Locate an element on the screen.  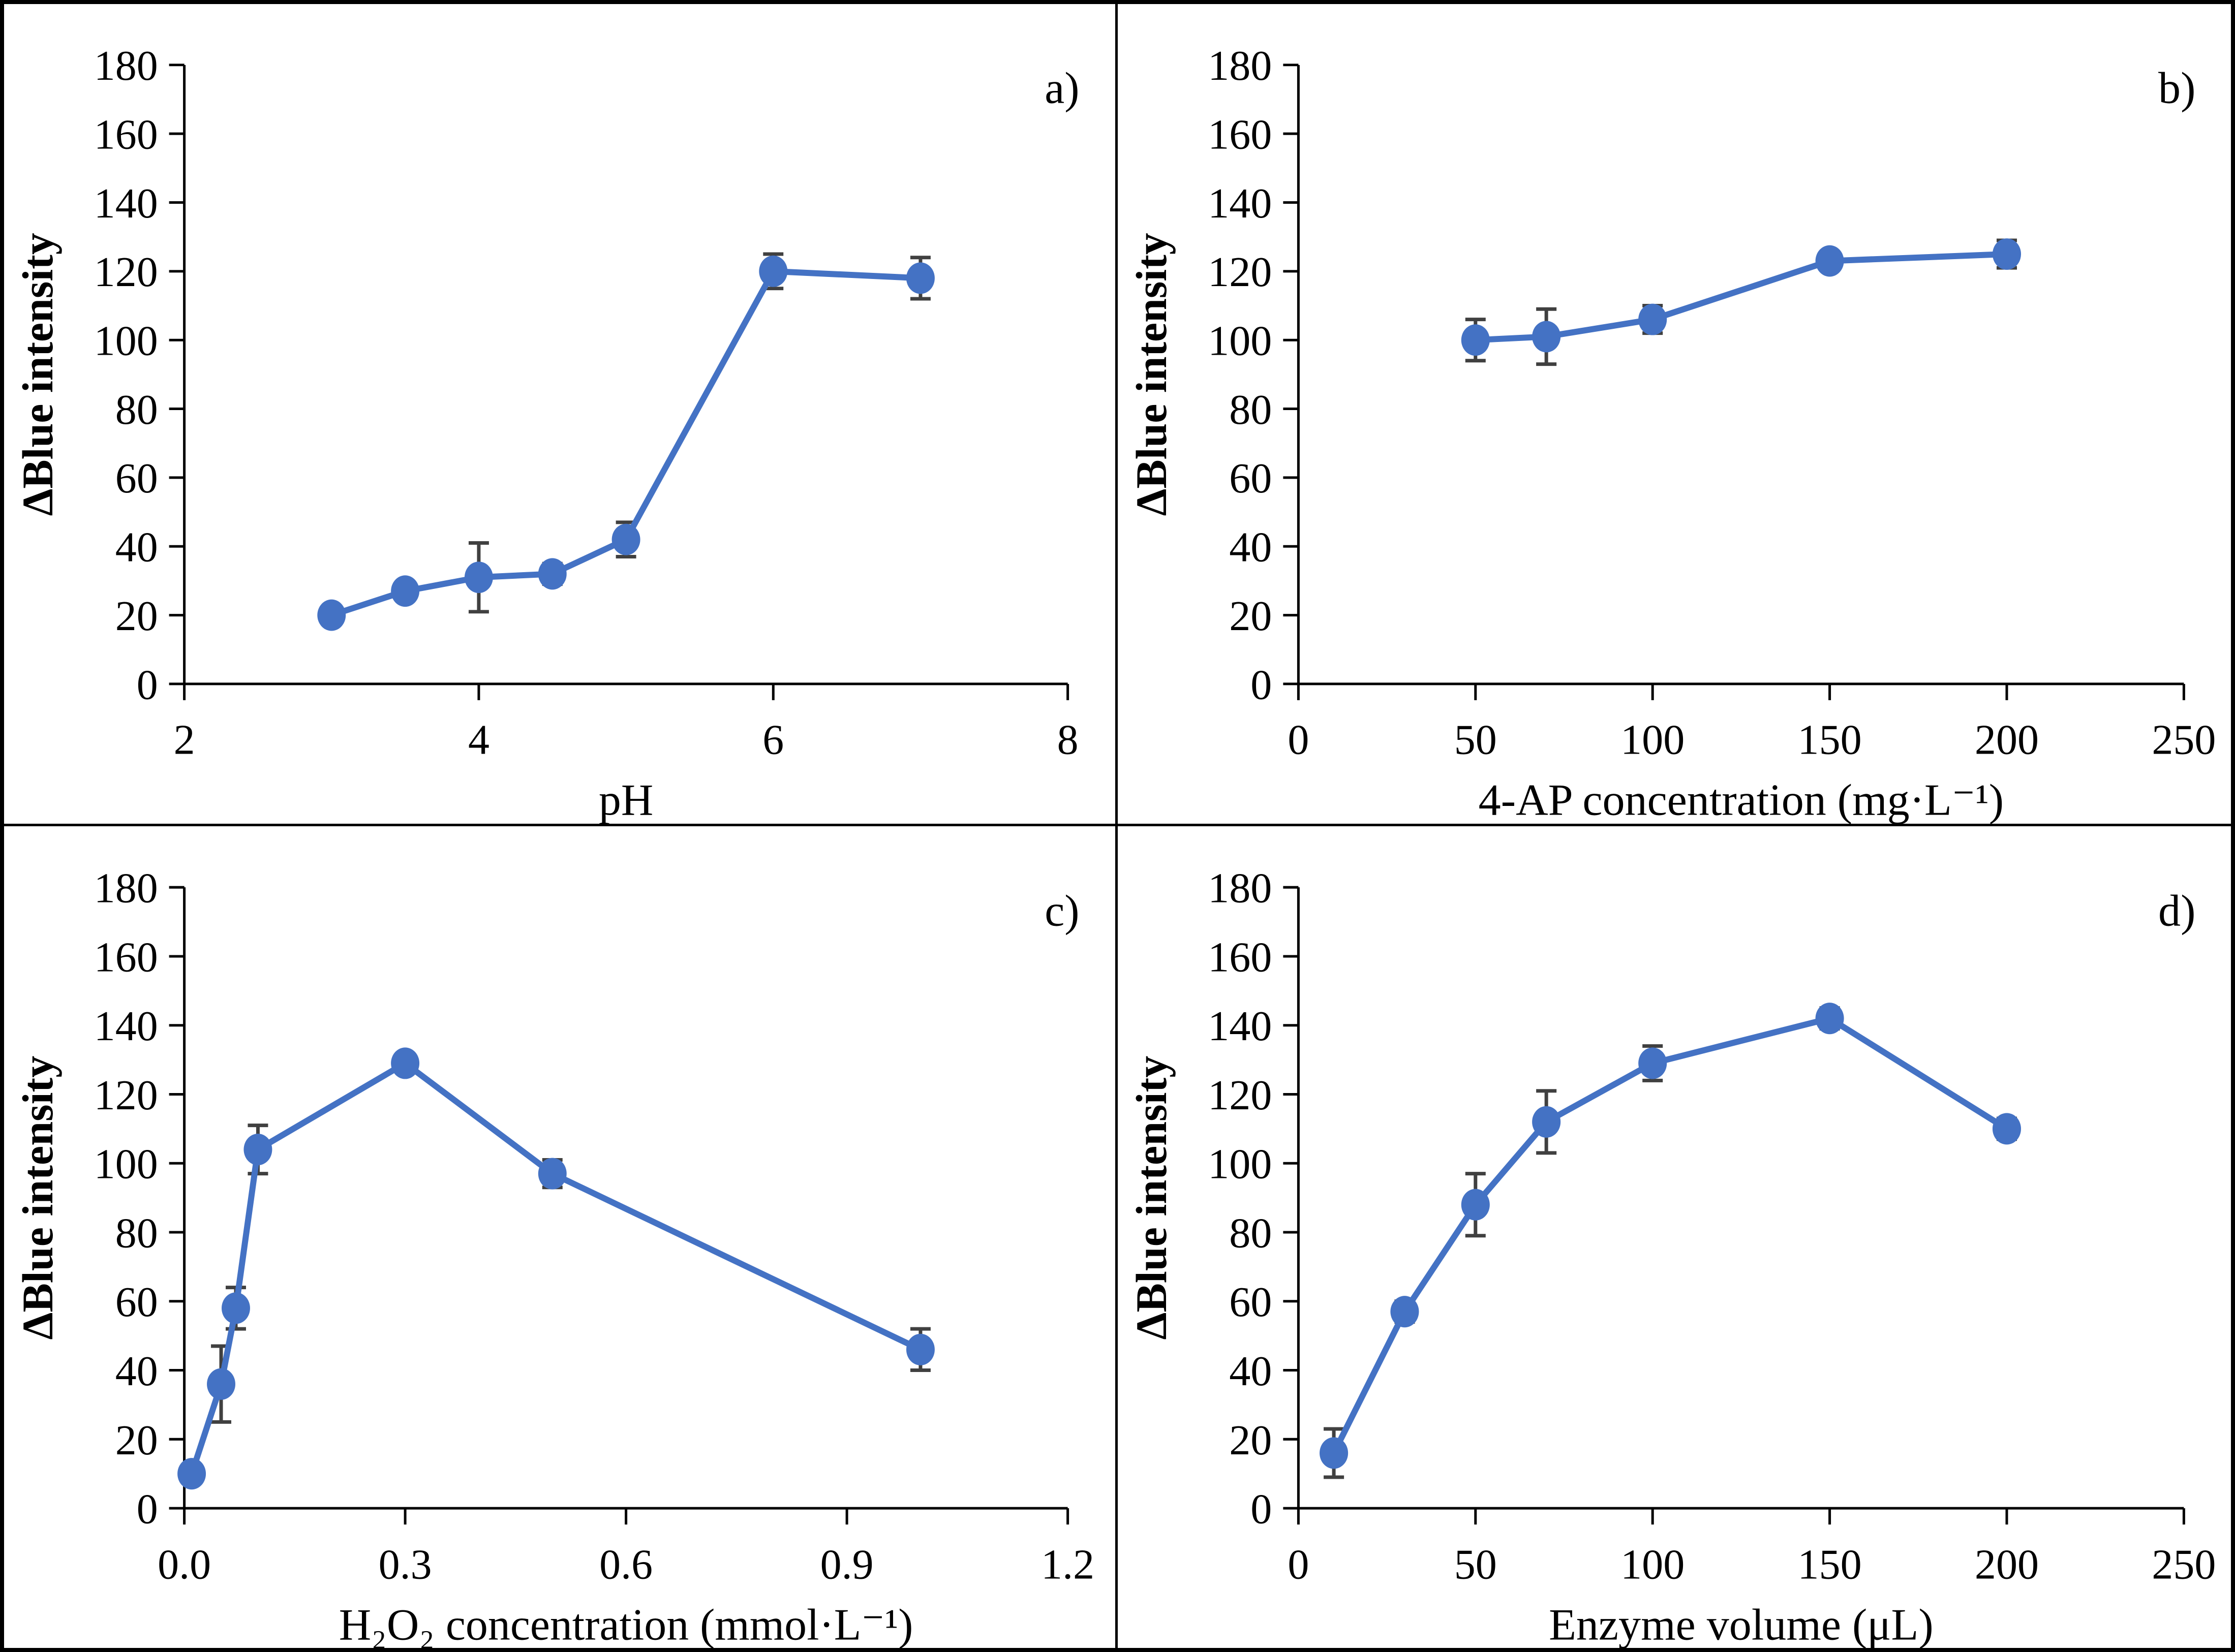
x-tick-label: 0.0 is located at coordinates (184, 1564).